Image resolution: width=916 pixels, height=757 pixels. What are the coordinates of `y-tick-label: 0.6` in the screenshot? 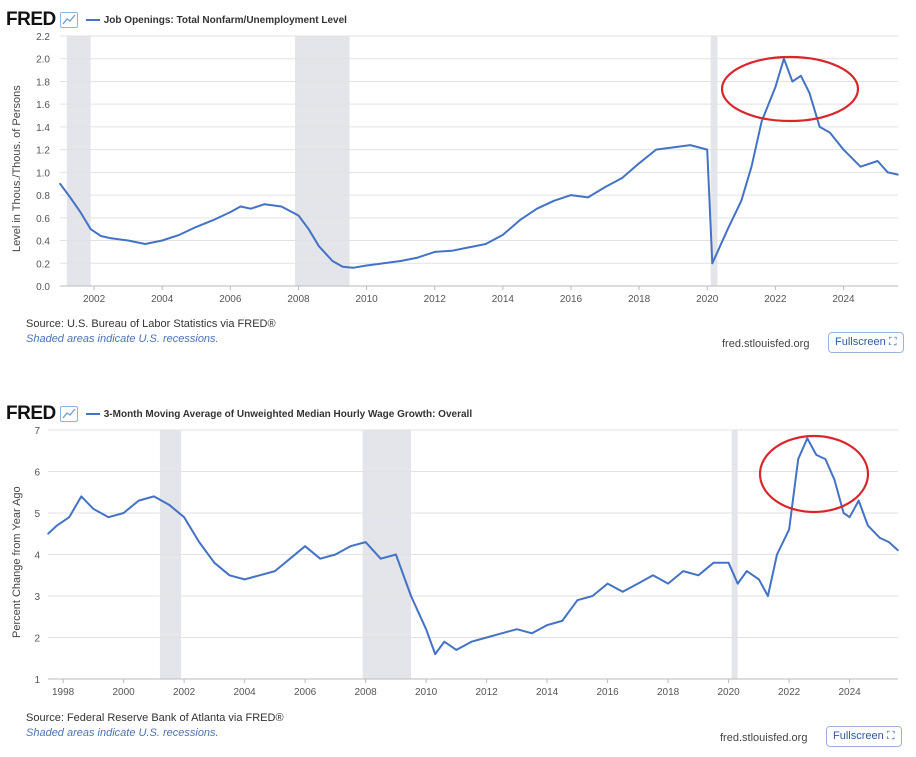 It's located at (43, 219).